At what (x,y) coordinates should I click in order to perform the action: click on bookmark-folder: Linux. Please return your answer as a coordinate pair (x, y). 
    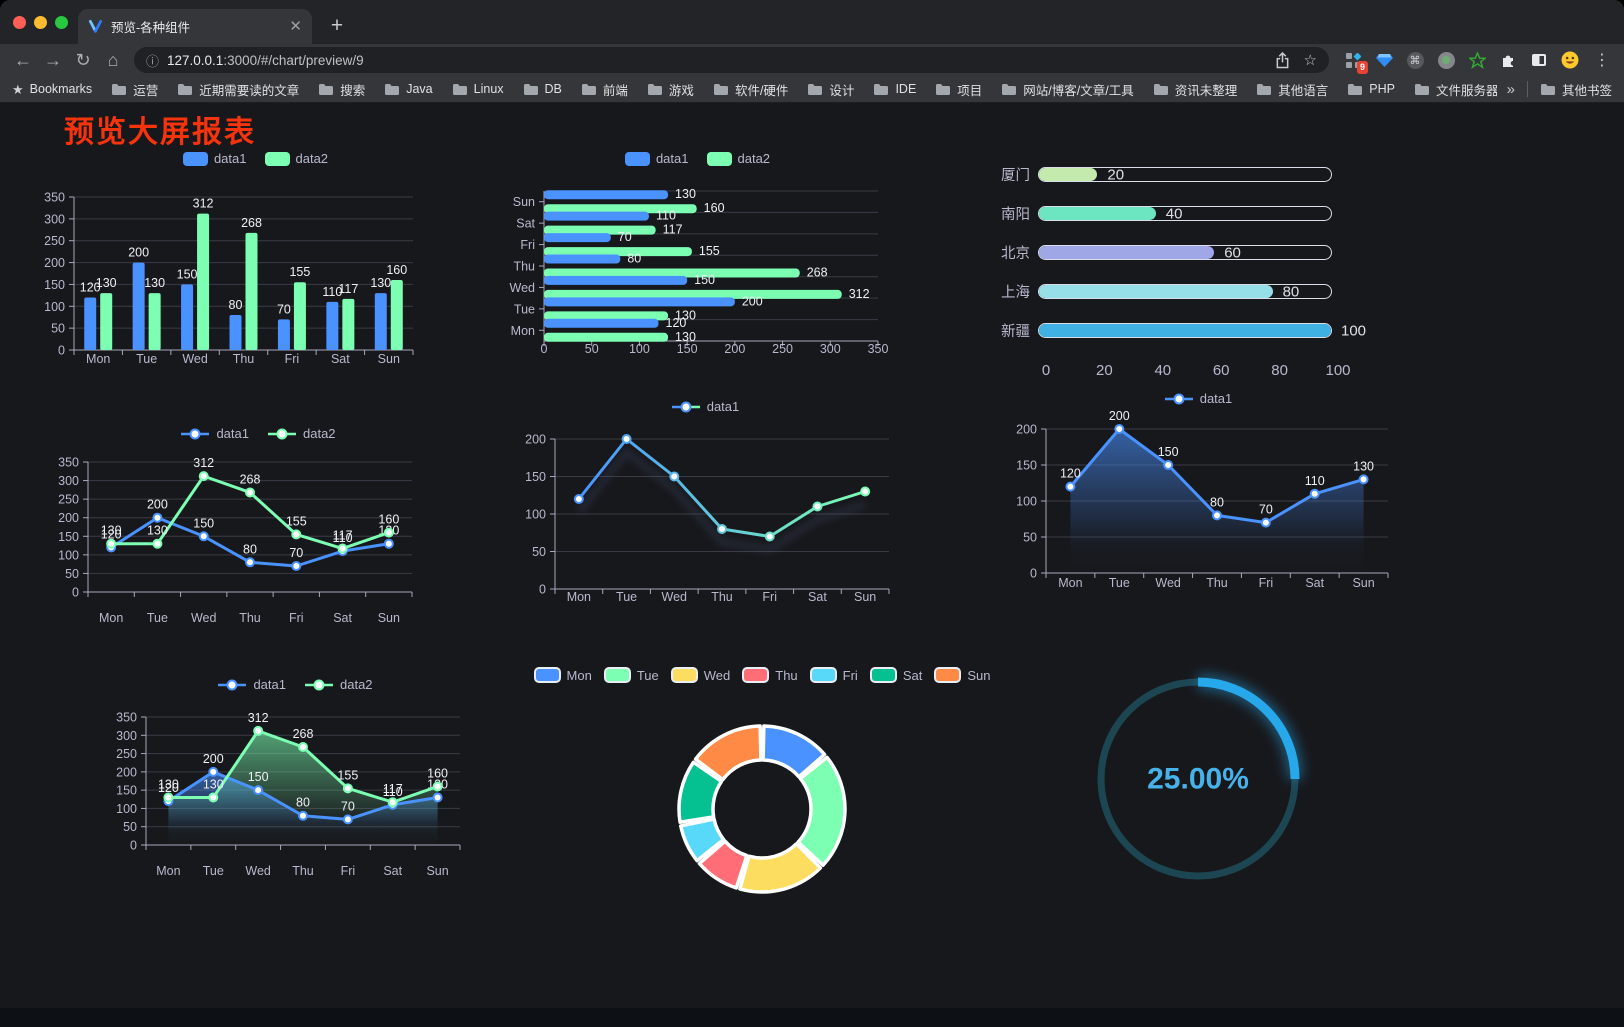
    Looking at the image, I should click on (478, 89).